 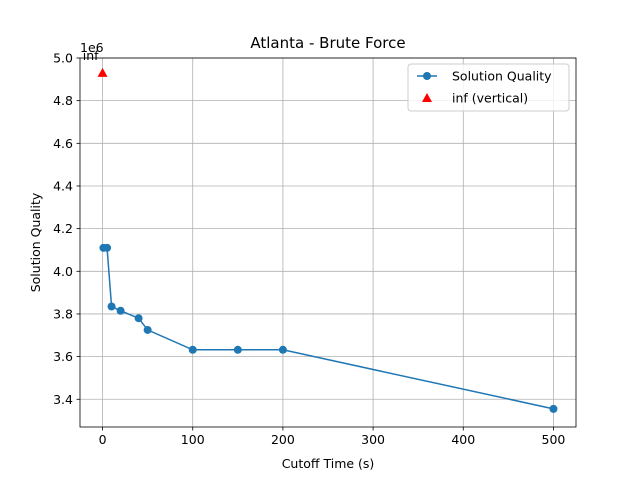 What do you see at coordinates (63, 185) in the screenshot?
I see `y-tick-label: 4.4` at bounding box center [63, 185].